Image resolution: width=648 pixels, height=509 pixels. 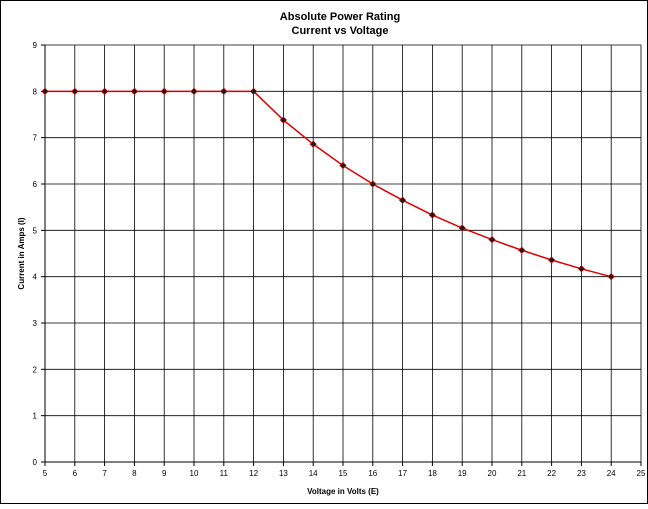 I want to click on y-tick-label: 3, so click(x=35, y=323).